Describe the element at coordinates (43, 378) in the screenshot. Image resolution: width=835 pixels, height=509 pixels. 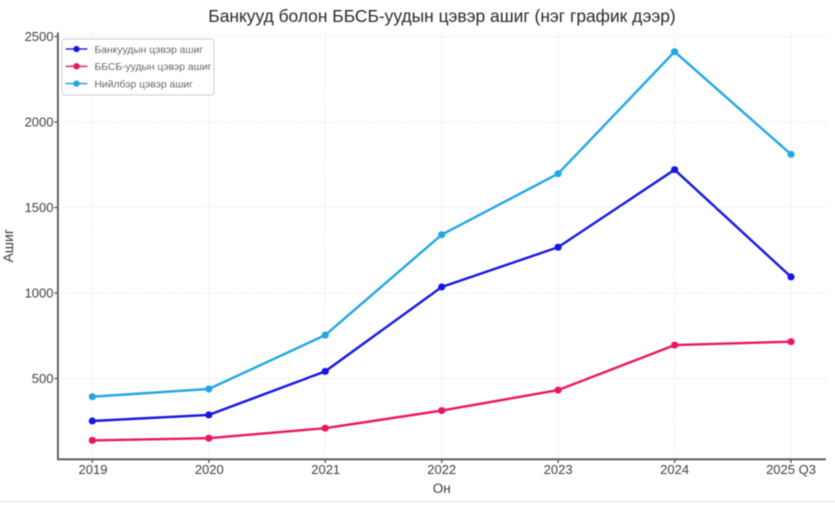
I see `svg-text: 500` at that location.